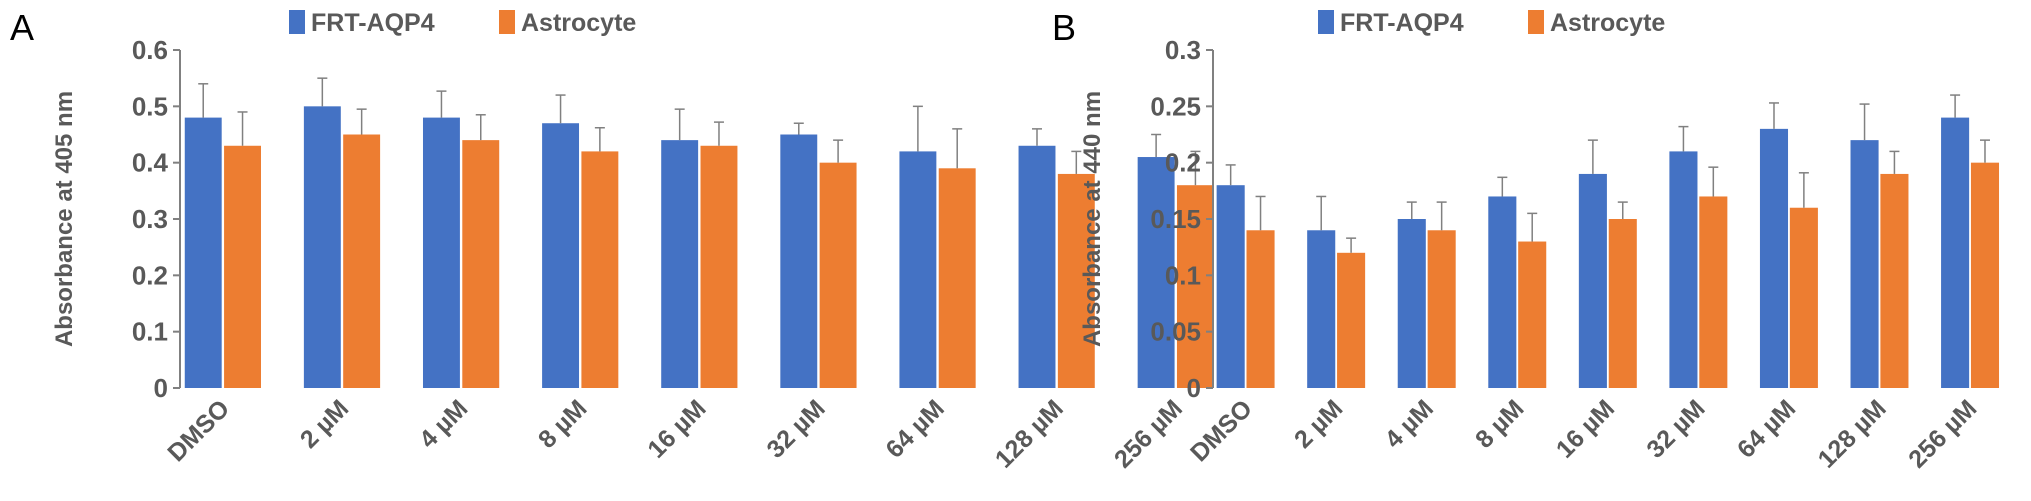 The width and height of the screenshot is (2031, 501). What do you see at coordinates (1175, 219) in the screenshot?
I see `y-tick-label: 0.15` at bounding box center [1175, 219].